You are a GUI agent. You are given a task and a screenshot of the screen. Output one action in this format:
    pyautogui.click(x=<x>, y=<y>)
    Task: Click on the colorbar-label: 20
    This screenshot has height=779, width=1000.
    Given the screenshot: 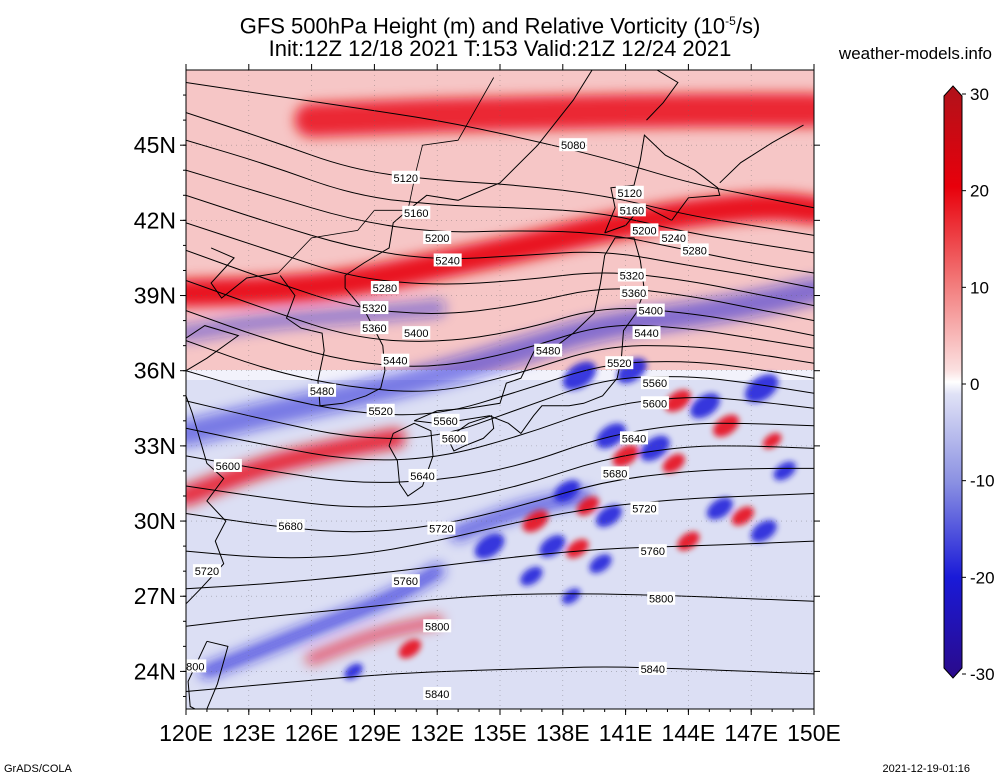 What is the action you would take?
    pyautogui.click(x=979, y=191)
    